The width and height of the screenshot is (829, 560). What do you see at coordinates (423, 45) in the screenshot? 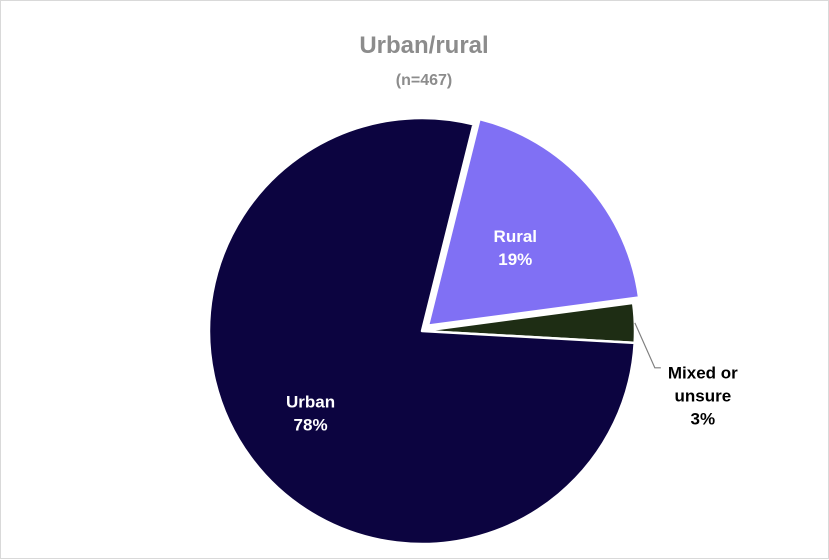
I see `chart-title: Urban/rural` at bounding box center [423, 45].